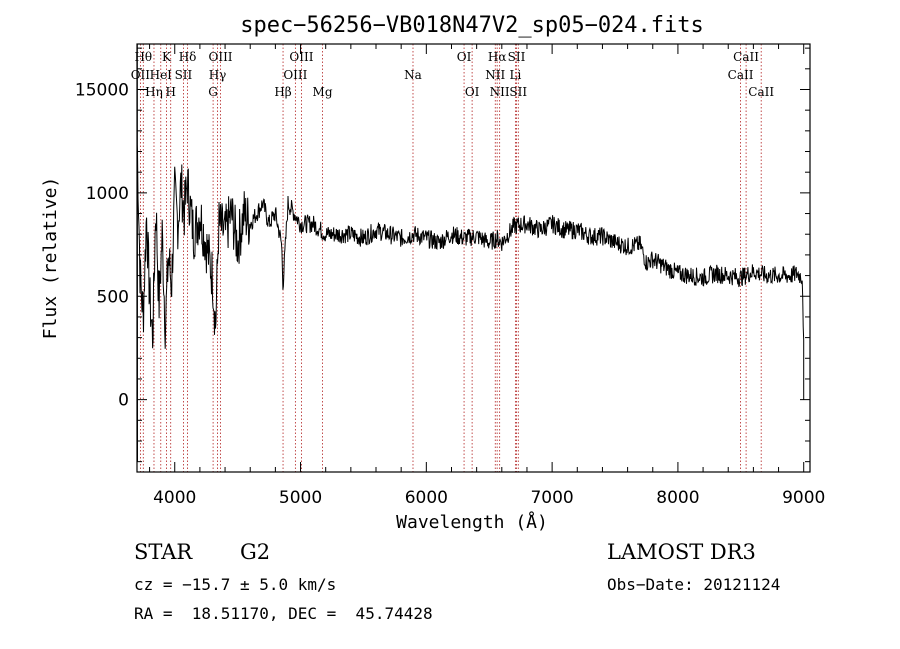 Image resolution: width=900 pixels, height=649 pixels. What do you see at coordinates (102, 90) in the screenshot?
I see `y-tick-label-3: 15000` at bounding box center [102, 90].